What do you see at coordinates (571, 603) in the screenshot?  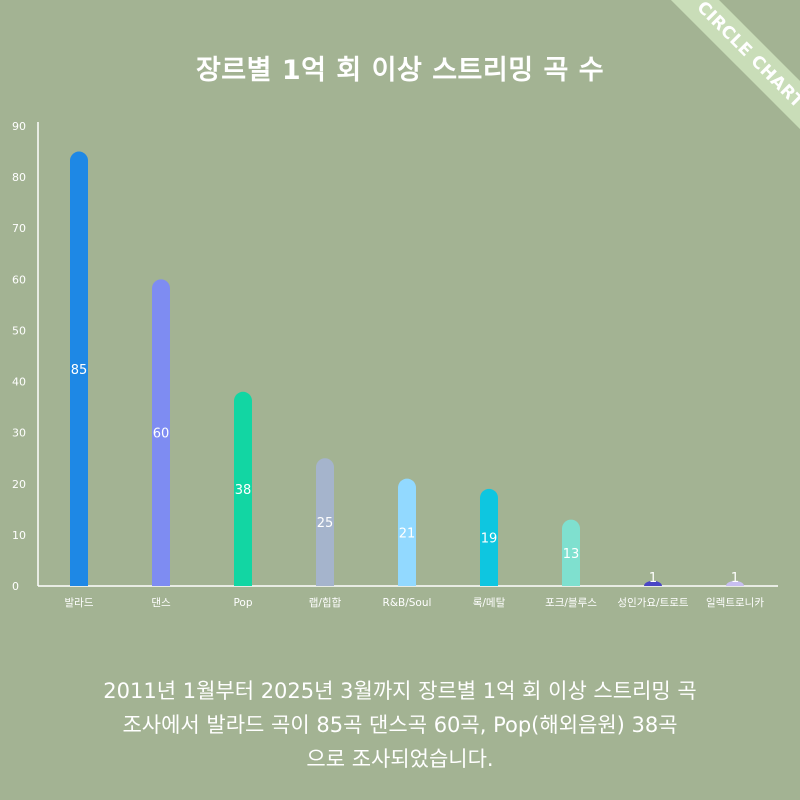 I see `x-tick-label: 포크/블루스` at bounding box center [571, 603].